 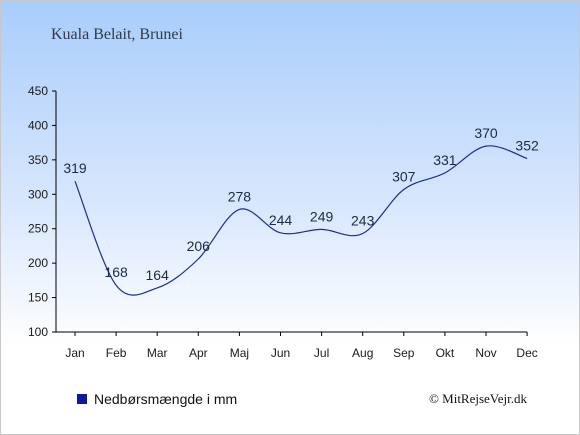 What do you see at coordinates (322, 216) in the screenshot?
I see `data-label: 249` at bounding box center [322, 216].